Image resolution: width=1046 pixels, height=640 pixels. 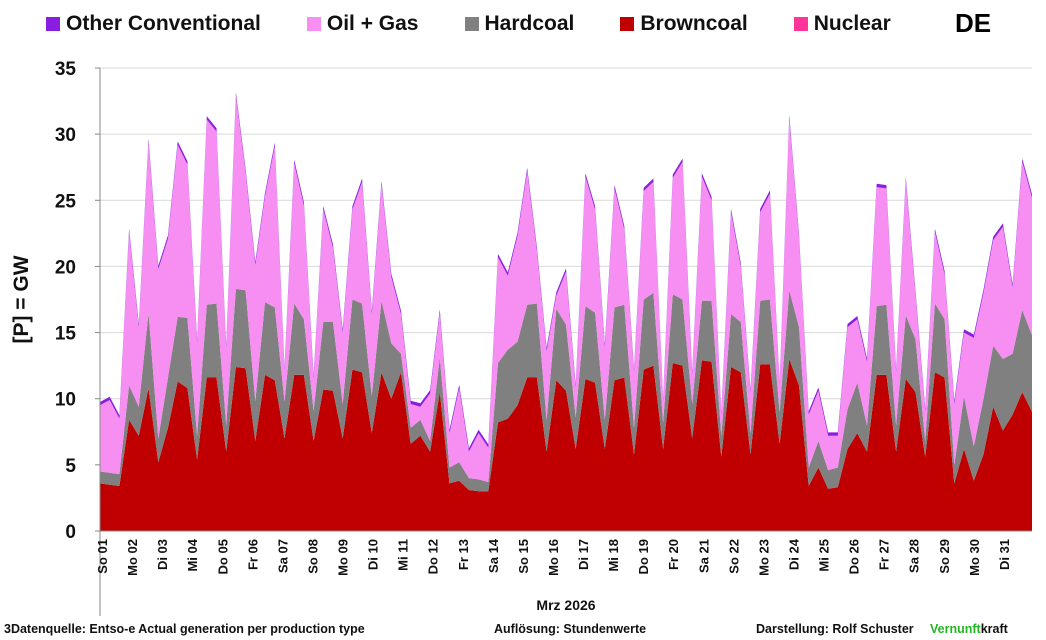 I want to click on x-tick-label: Di 10, so click(x=373, y=554).